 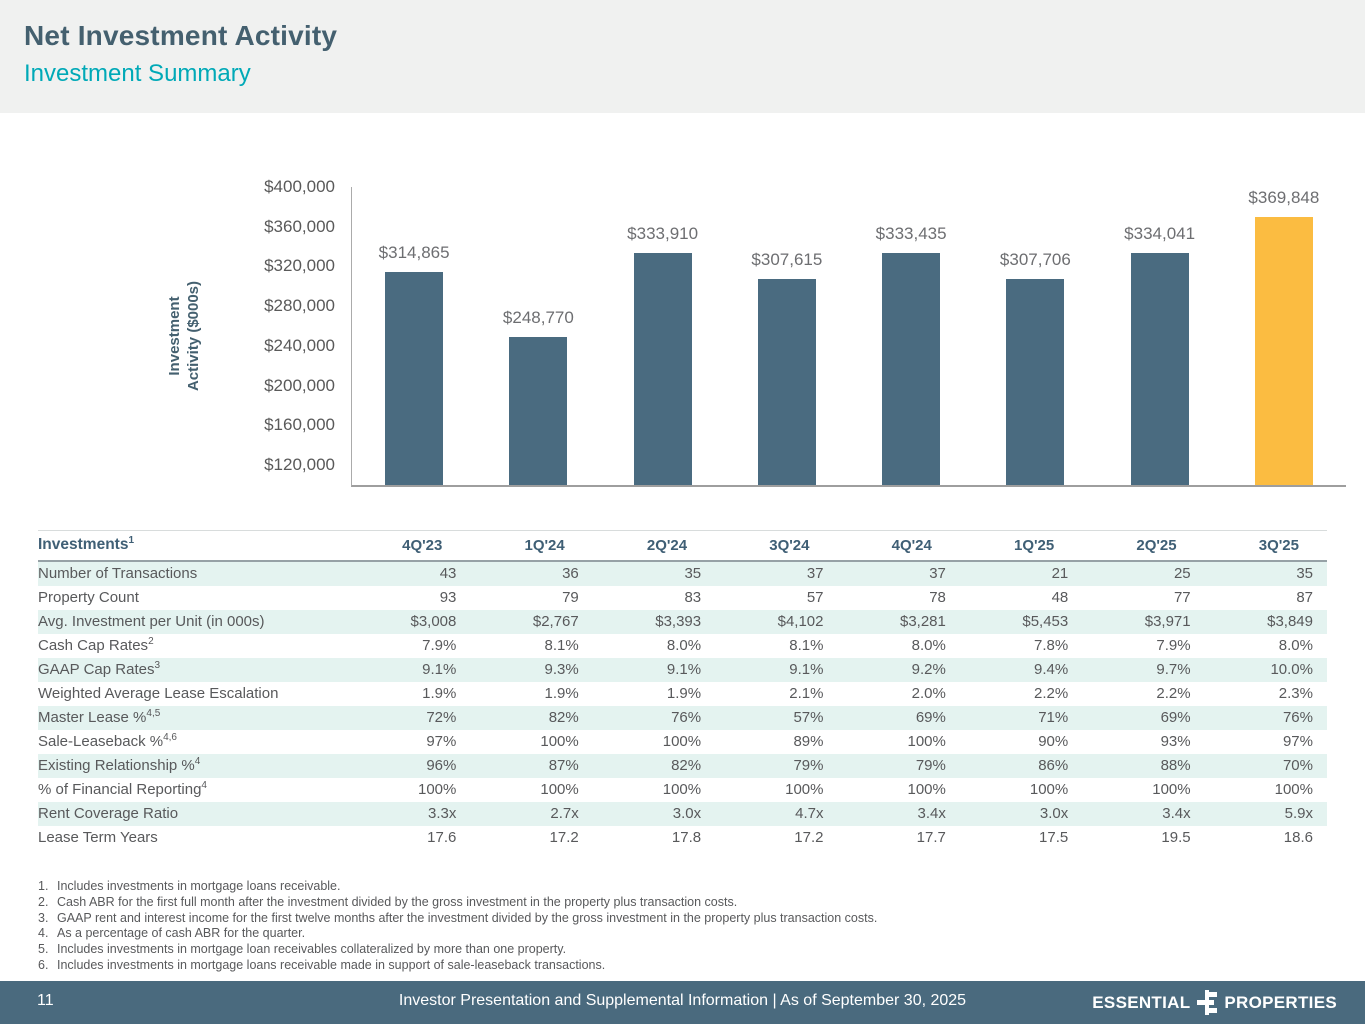 I want to click on bar-value-label: $333,435, so click(x=911, y=234).